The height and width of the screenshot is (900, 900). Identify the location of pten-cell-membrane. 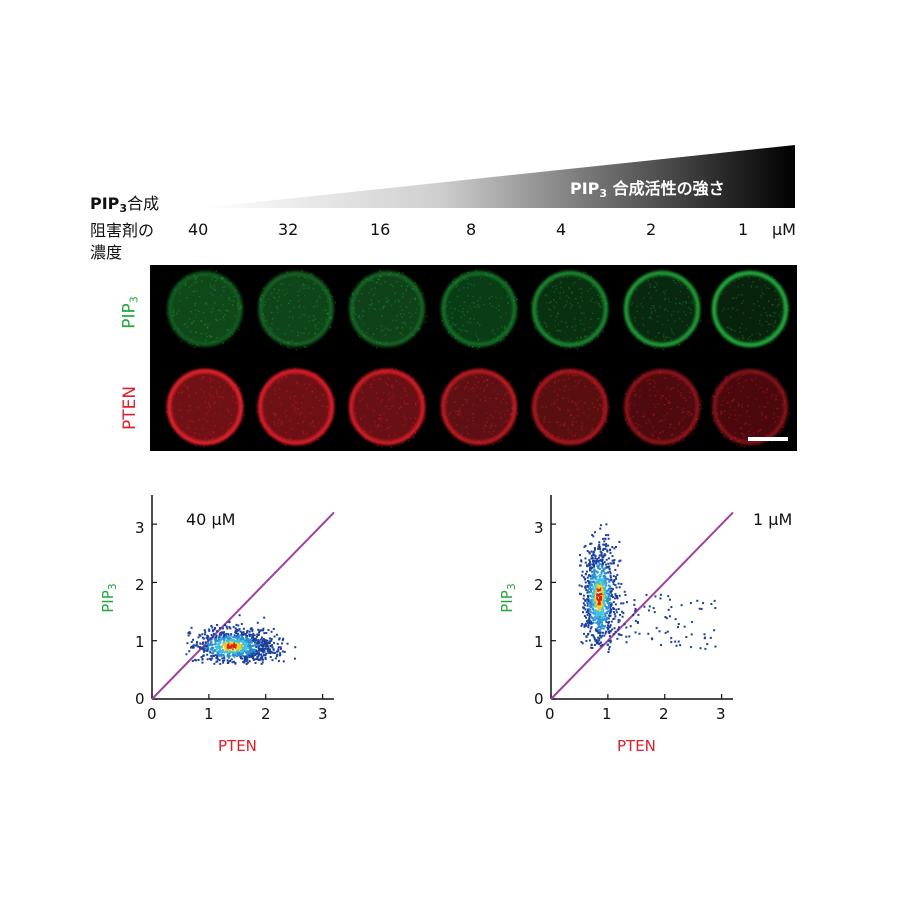
(662, 407).